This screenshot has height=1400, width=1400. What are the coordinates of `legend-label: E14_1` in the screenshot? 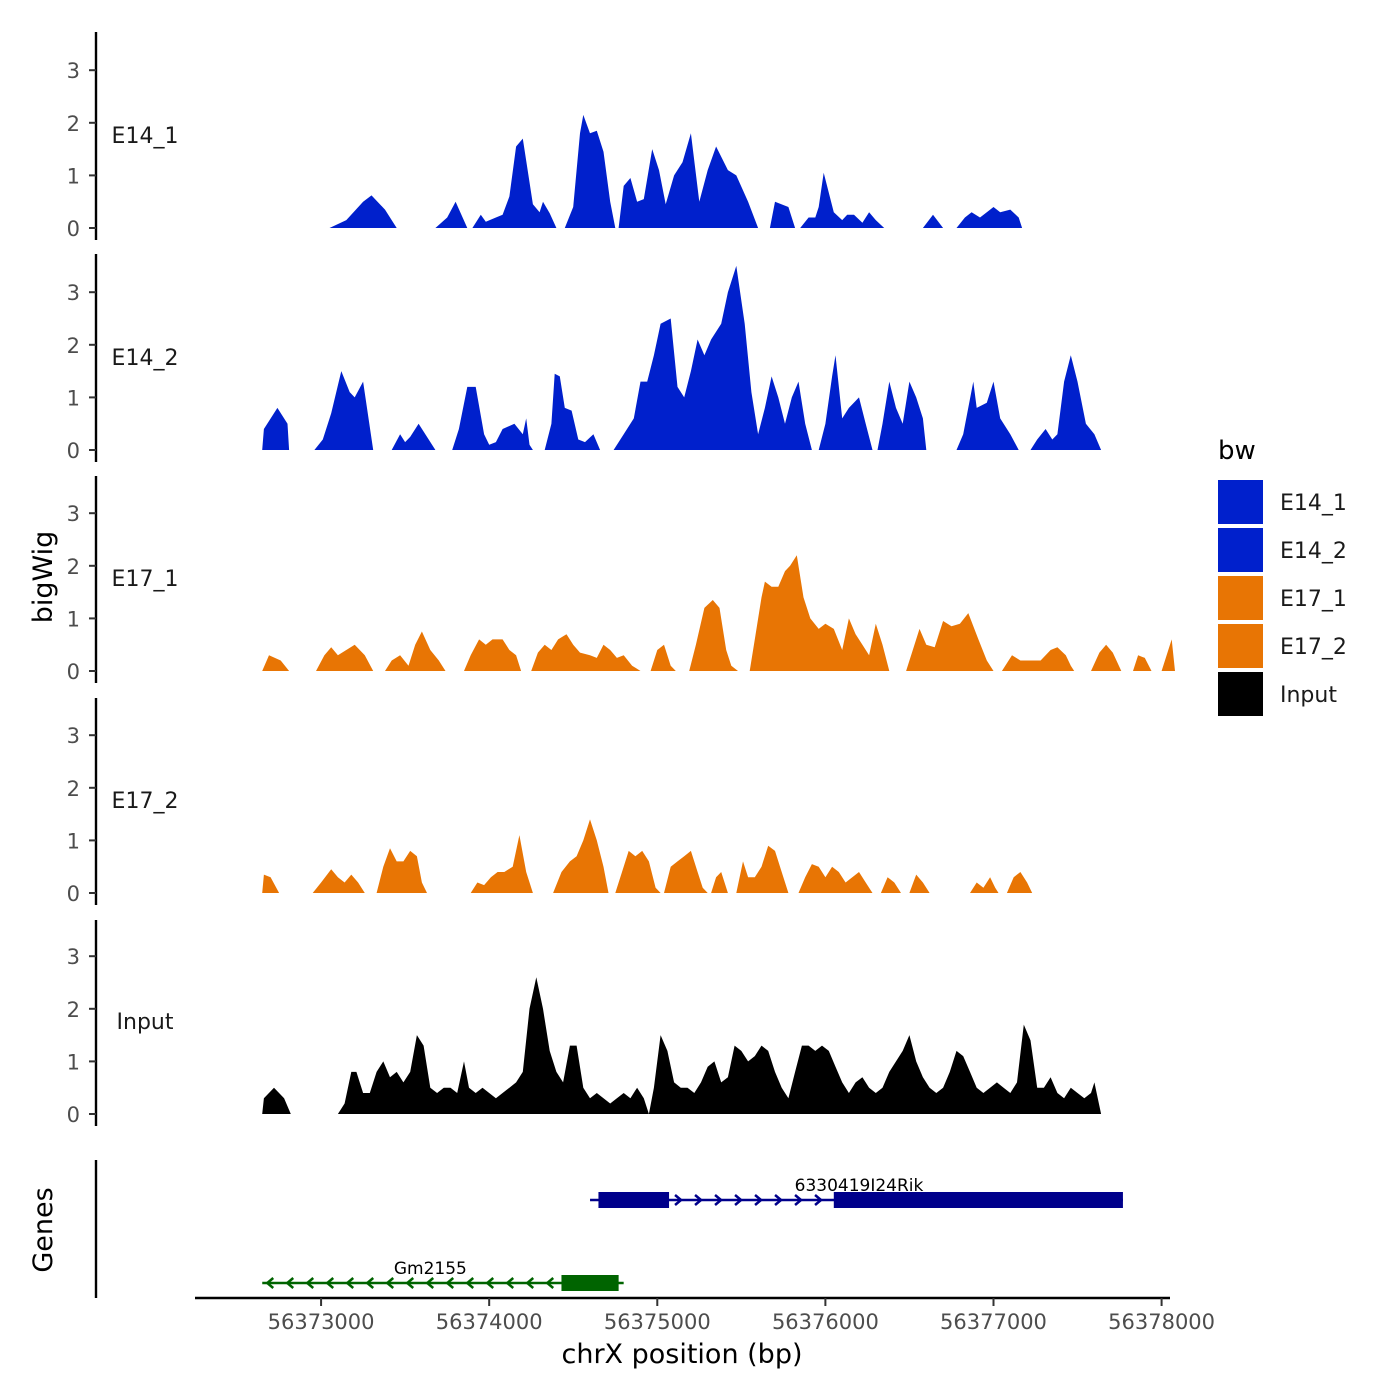 It's located at (1313, 503).